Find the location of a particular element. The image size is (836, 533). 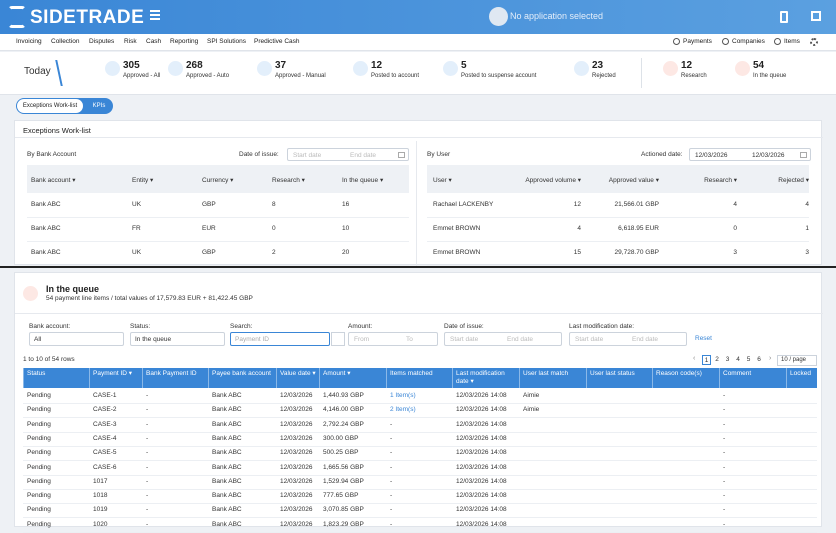

tab: Exceptions Work-list is located at coordinates (50, 106).